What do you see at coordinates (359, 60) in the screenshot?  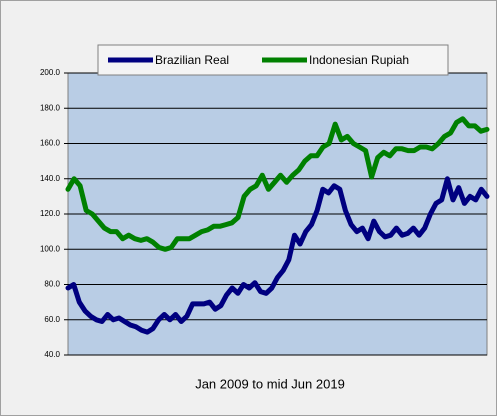 I see `legend-label: Indonesian Rupiah` at bounding box center [359, 60].